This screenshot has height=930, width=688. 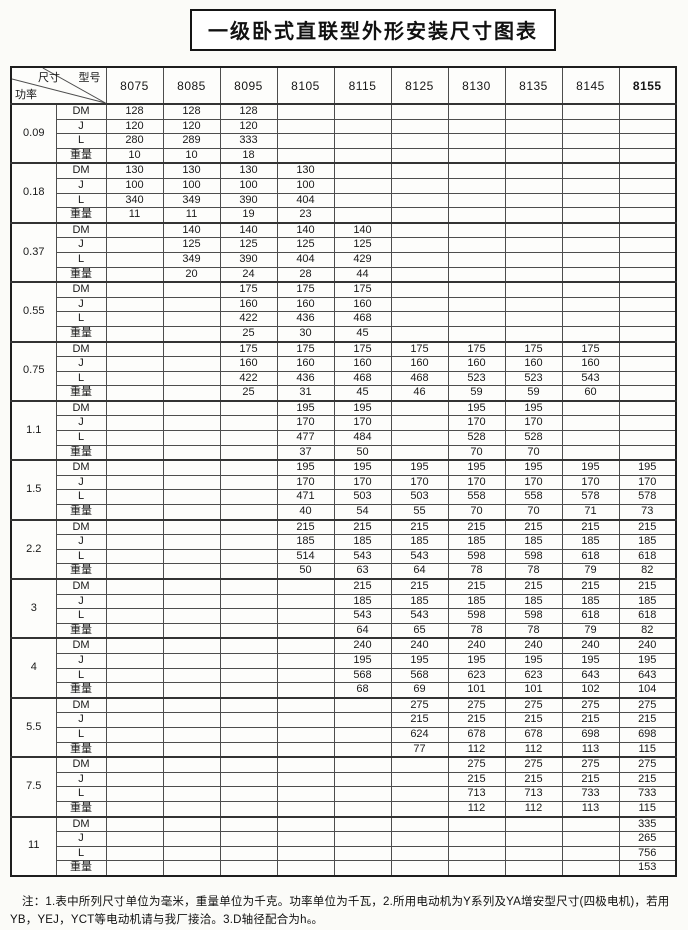 What do you see at coordinates (647, 868) in the screenshot?
I see `value-cell: 153` at bounding box center [647, 868].